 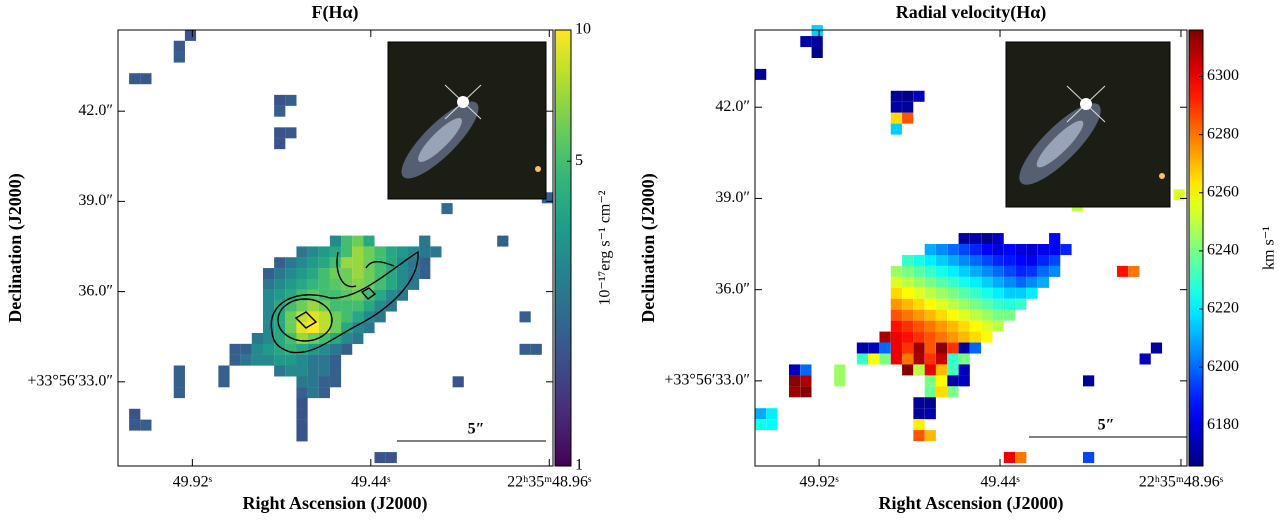 What do you see at coordinates (1181, 482) in the screenshot?
I see `x-tick-label: 22ʰ35ᵐ48.96ˢ` at bounding box center [1181, 482].